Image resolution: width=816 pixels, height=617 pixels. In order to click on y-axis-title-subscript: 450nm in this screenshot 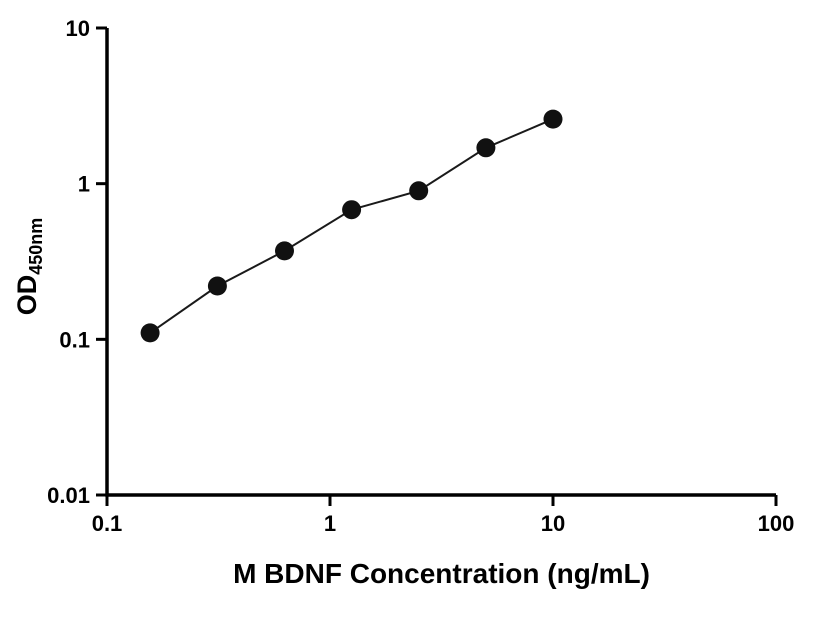, I will do `click(36, 246)`.